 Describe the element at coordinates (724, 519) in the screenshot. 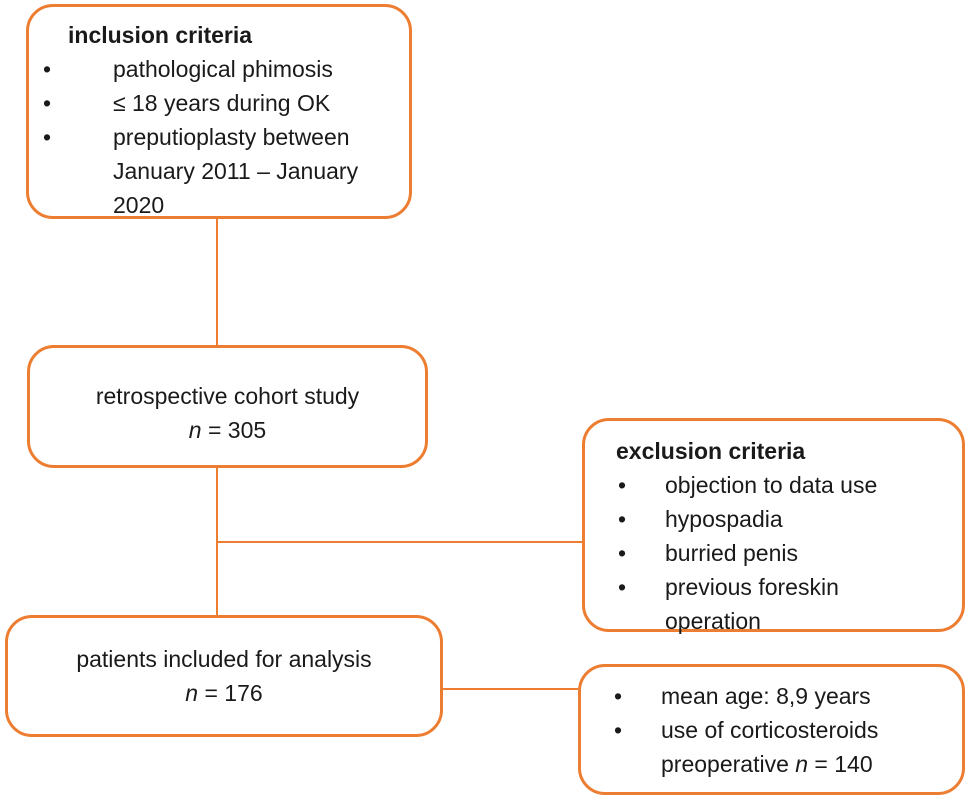

I see `list-item-text: hypospadia` at that location.